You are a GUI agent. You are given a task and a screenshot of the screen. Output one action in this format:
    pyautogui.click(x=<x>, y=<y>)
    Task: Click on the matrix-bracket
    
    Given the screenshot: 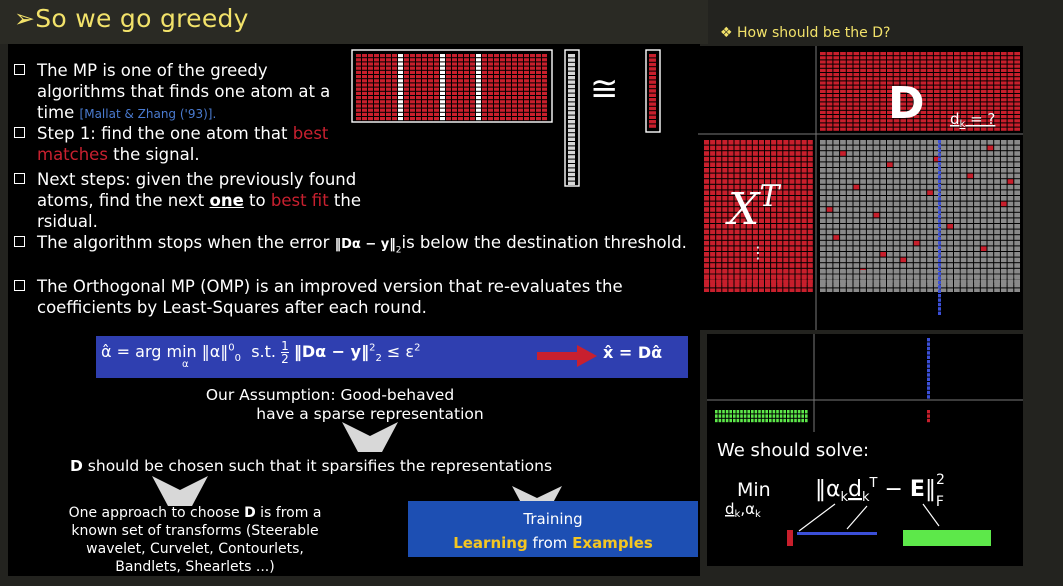 What is the action you would take?
    pyautogui.click(x=452, y=86)
    